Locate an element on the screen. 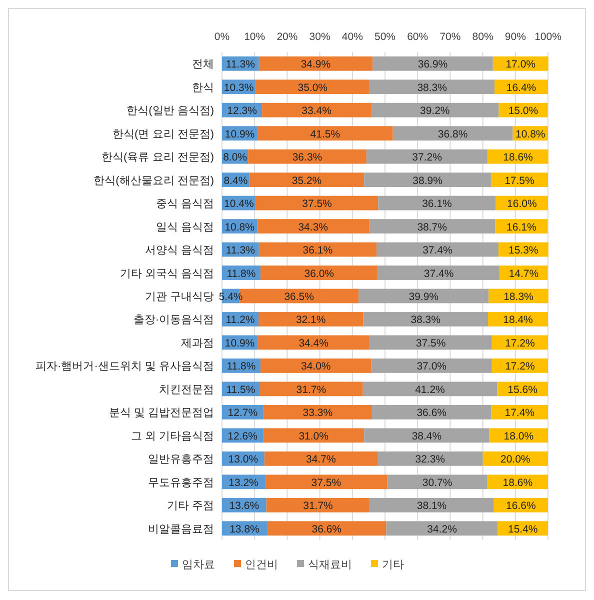 This screenshot has width=594, height=600. data-label: 10.8% is located at coordinates (531, 134).